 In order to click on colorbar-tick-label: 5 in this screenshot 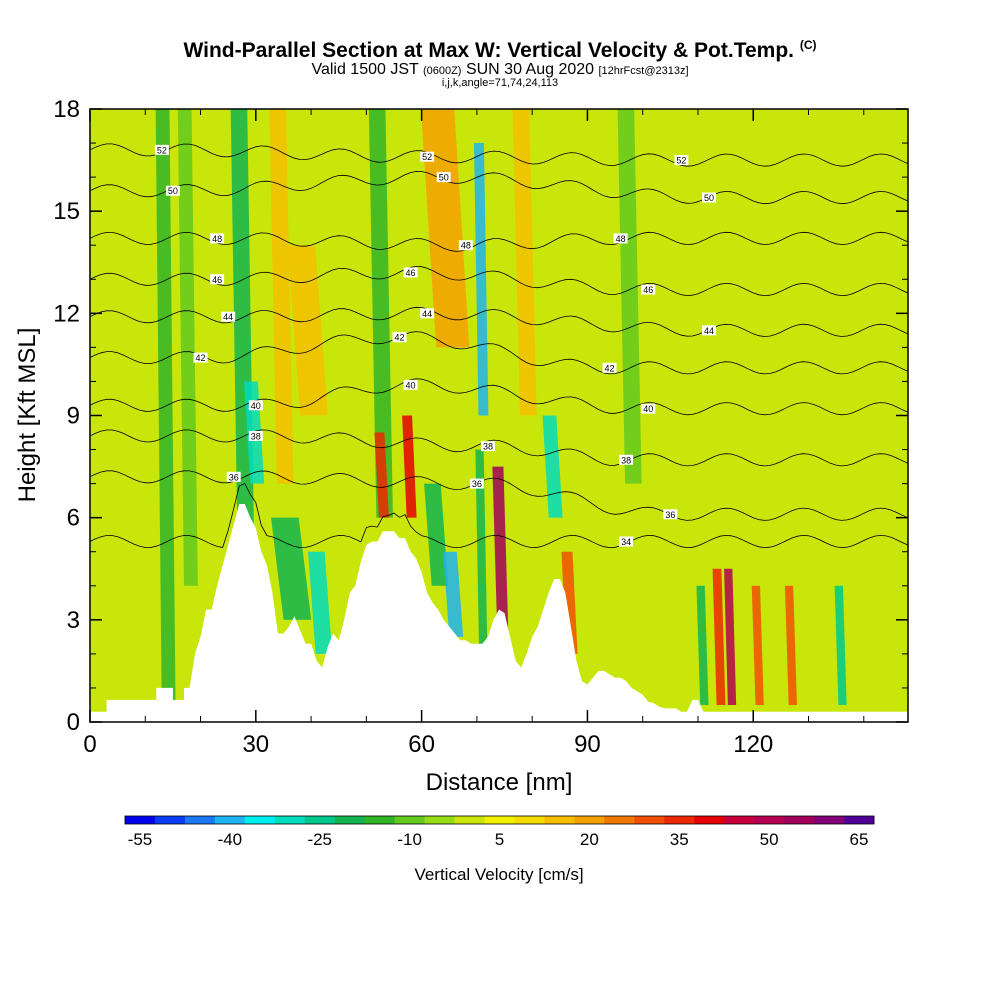, I will do `click(499, 839)`.